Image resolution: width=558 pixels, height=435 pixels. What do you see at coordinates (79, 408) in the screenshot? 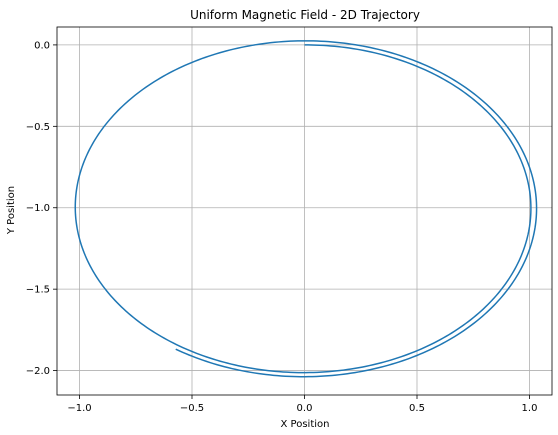
I see `x-tick-label: −1.0` at bounding box center [79, 408].